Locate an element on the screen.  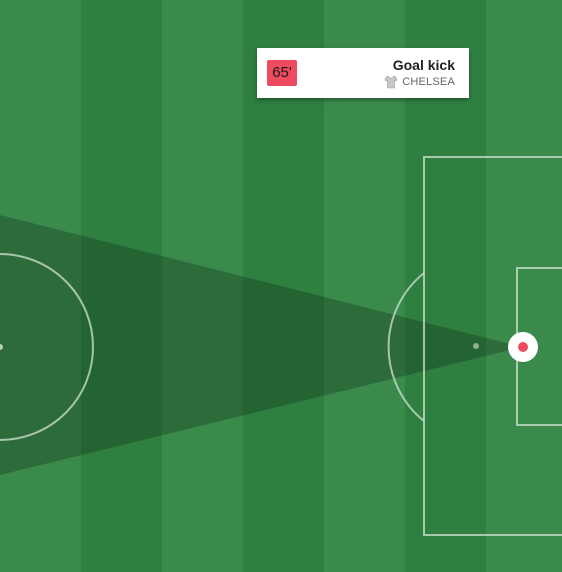
center-circle is located at coordinates (47, 347).